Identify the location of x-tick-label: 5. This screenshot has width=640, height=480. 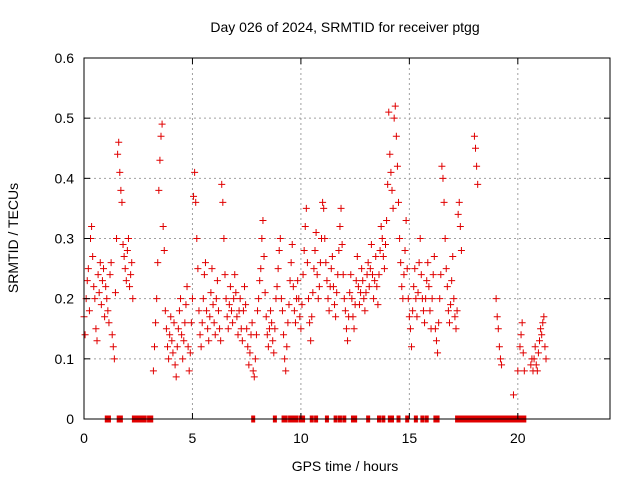
(193, 438).